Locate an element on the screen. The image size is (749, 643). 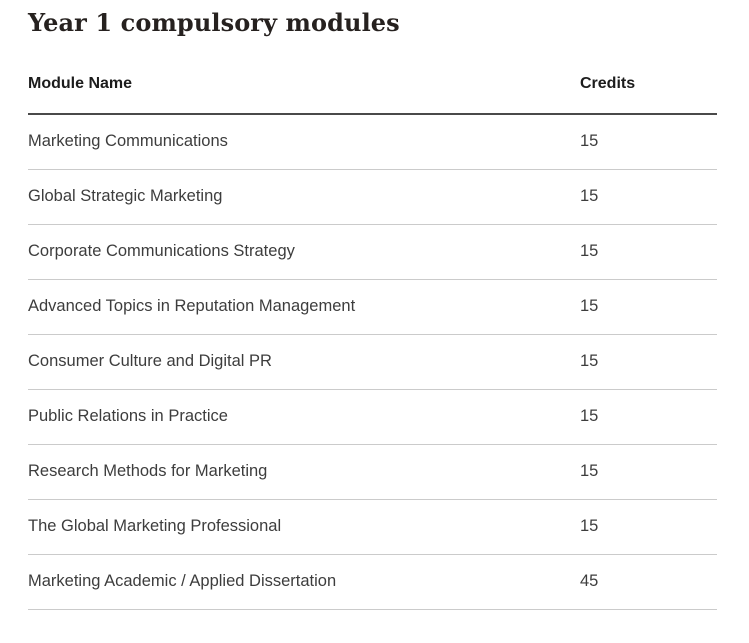
module-name-cell: Advanced Topics in Reputation Management is located at coordinates (304, 307).